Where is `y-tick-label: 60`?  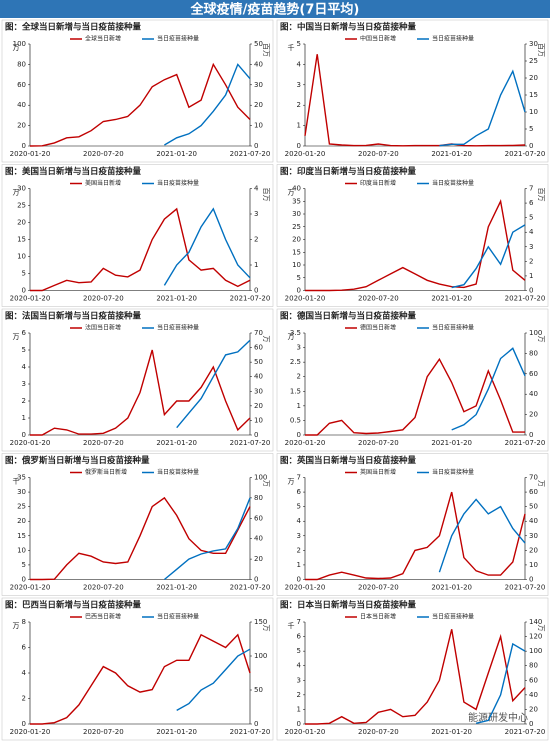
y-tick-label: 60 is located at coordinates (21, 85).